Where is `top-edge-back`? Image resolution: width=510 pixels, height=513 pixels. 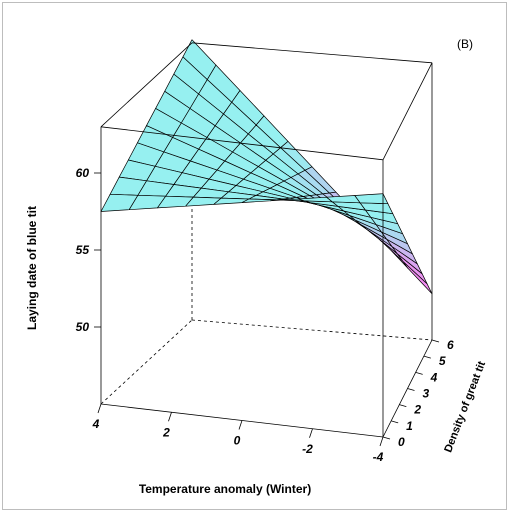 top-edge-back is located at coordinates (312, 53).